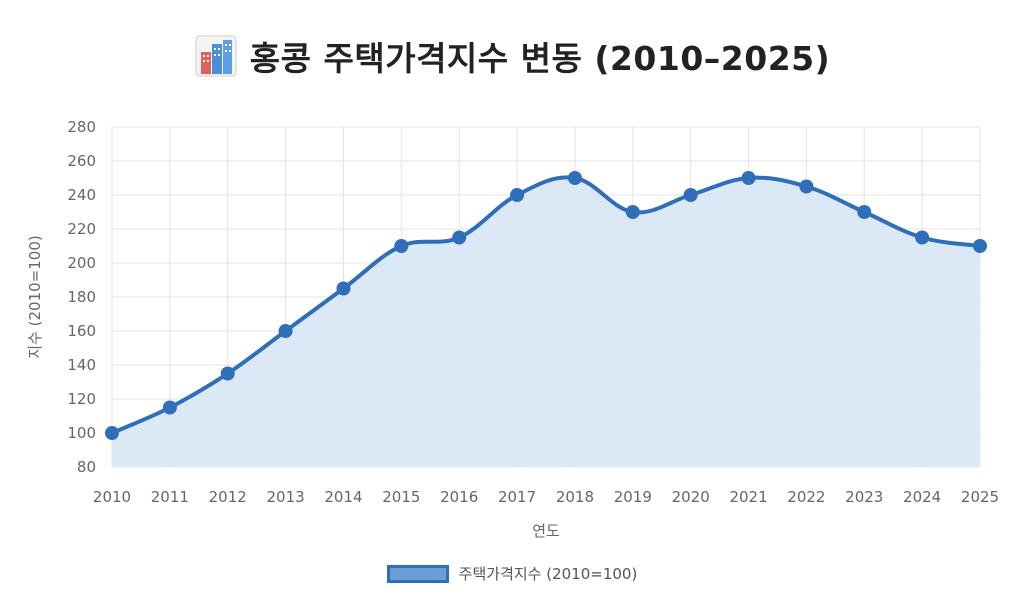 This screenshot has height=607, width=1024. Describe the element at coordinates (81, 161) in the screenshot. I see `y-tick-label: 260` at that location.